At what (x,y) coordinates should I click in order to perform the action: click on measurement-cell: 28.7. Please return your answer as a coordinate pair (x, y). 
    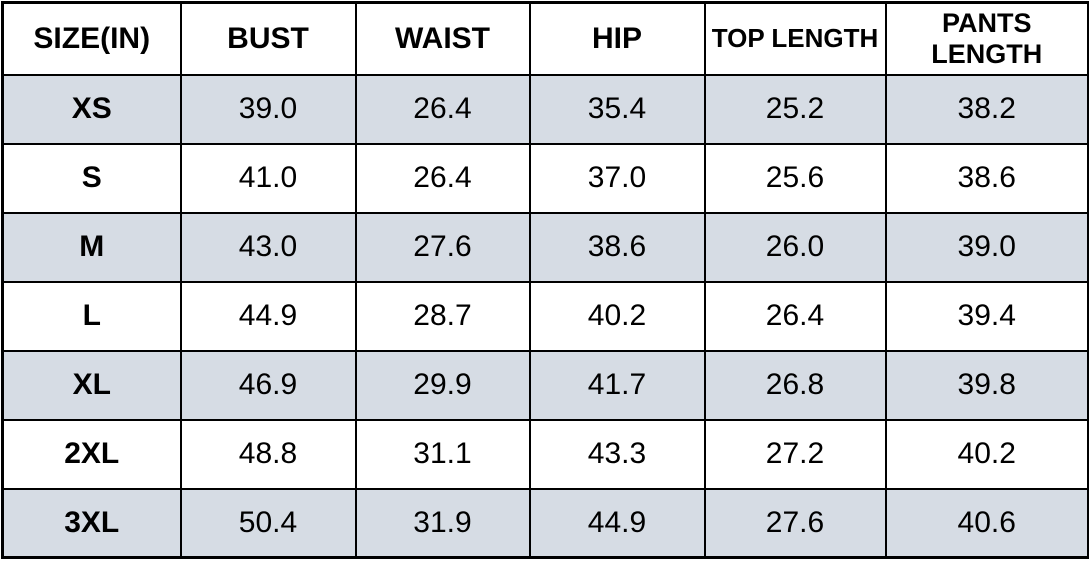
    Looking at the image, I should click on (442, 316).